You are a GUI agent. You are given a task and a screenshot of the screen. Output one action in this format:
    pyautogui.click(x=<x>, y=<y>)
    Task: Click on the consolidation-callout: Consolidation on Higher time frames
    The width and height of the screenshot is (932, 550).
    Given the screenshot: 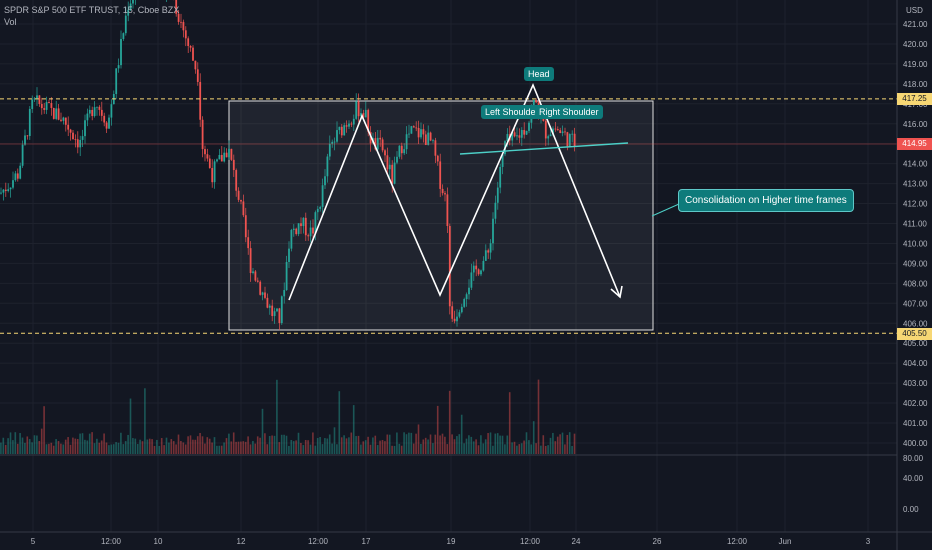 What is the action you would take?
    pyautogui.click(x=766, y=200)
    